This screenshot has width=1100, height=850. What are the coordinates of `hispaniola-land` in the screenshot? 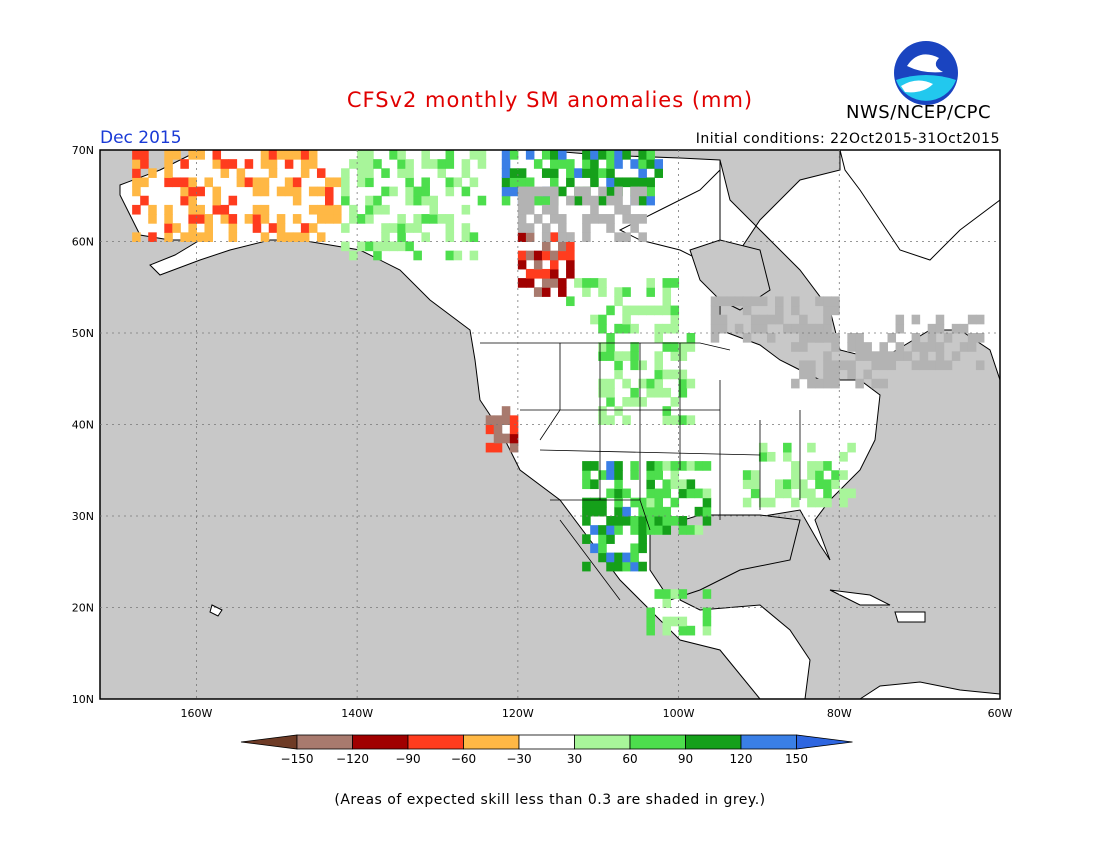 It's located at (910, 617).